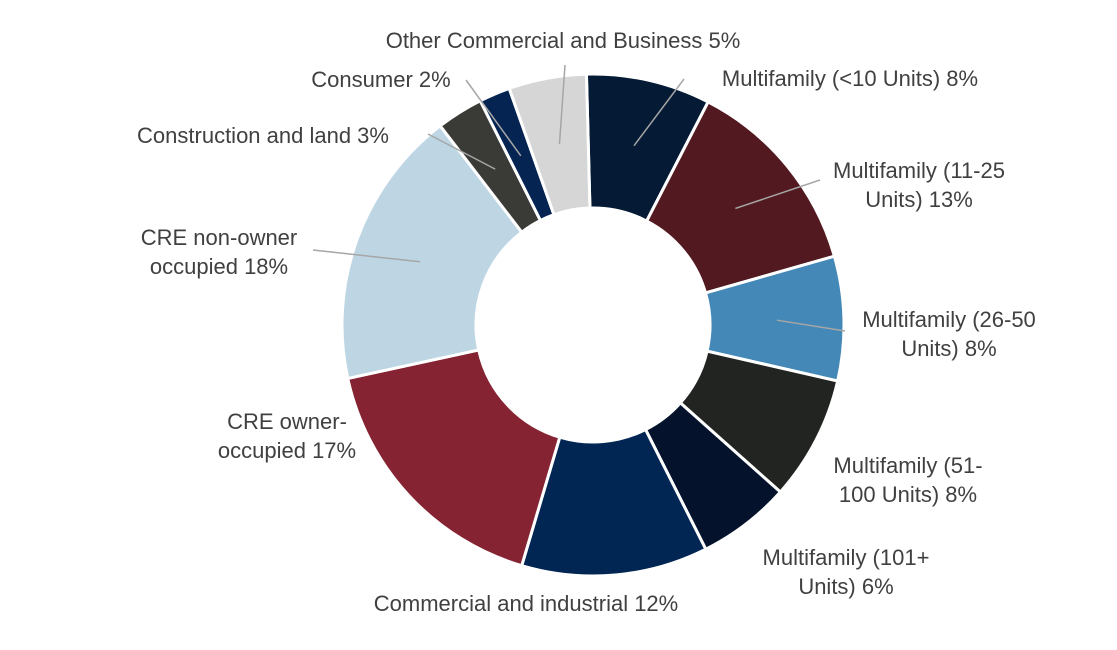  What do you see at coordinates (907, 480) in the screenshot?
I see `slice-label: Multifamily (51- 100 Units) 8%` at bounding box center [907, 480].